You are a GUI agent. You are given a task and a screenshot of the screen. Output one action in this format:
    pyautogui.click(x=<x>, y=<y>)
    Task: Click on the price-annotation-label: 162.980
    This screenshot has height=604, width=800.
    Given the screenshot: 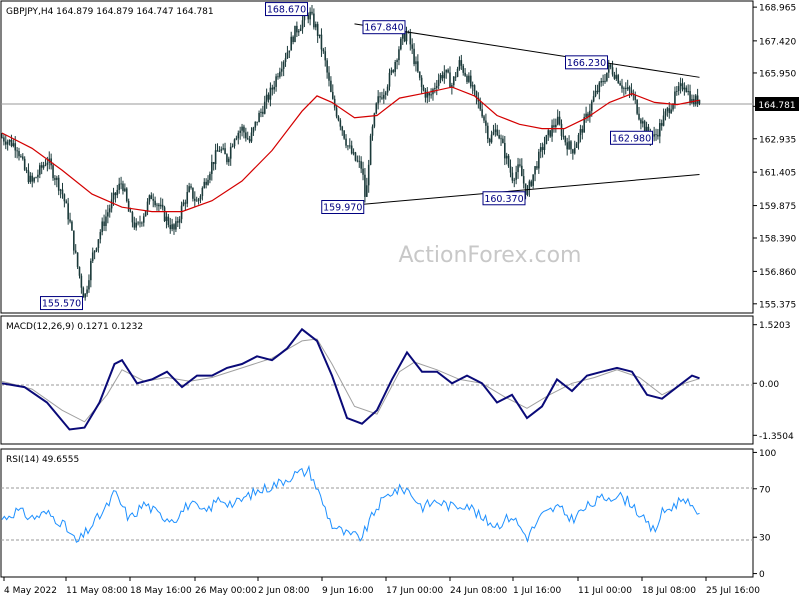 What is the action you would take?
    pyautogui.click(x=631, y=138)
    